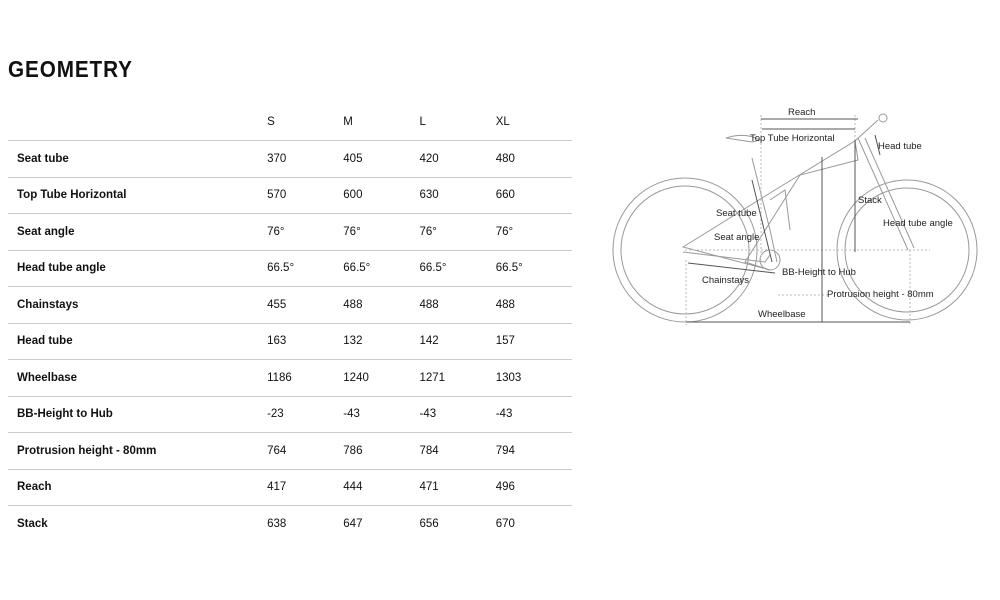 The image size is (1000, 600). I want to click on size-header: S, so click(305, 122).